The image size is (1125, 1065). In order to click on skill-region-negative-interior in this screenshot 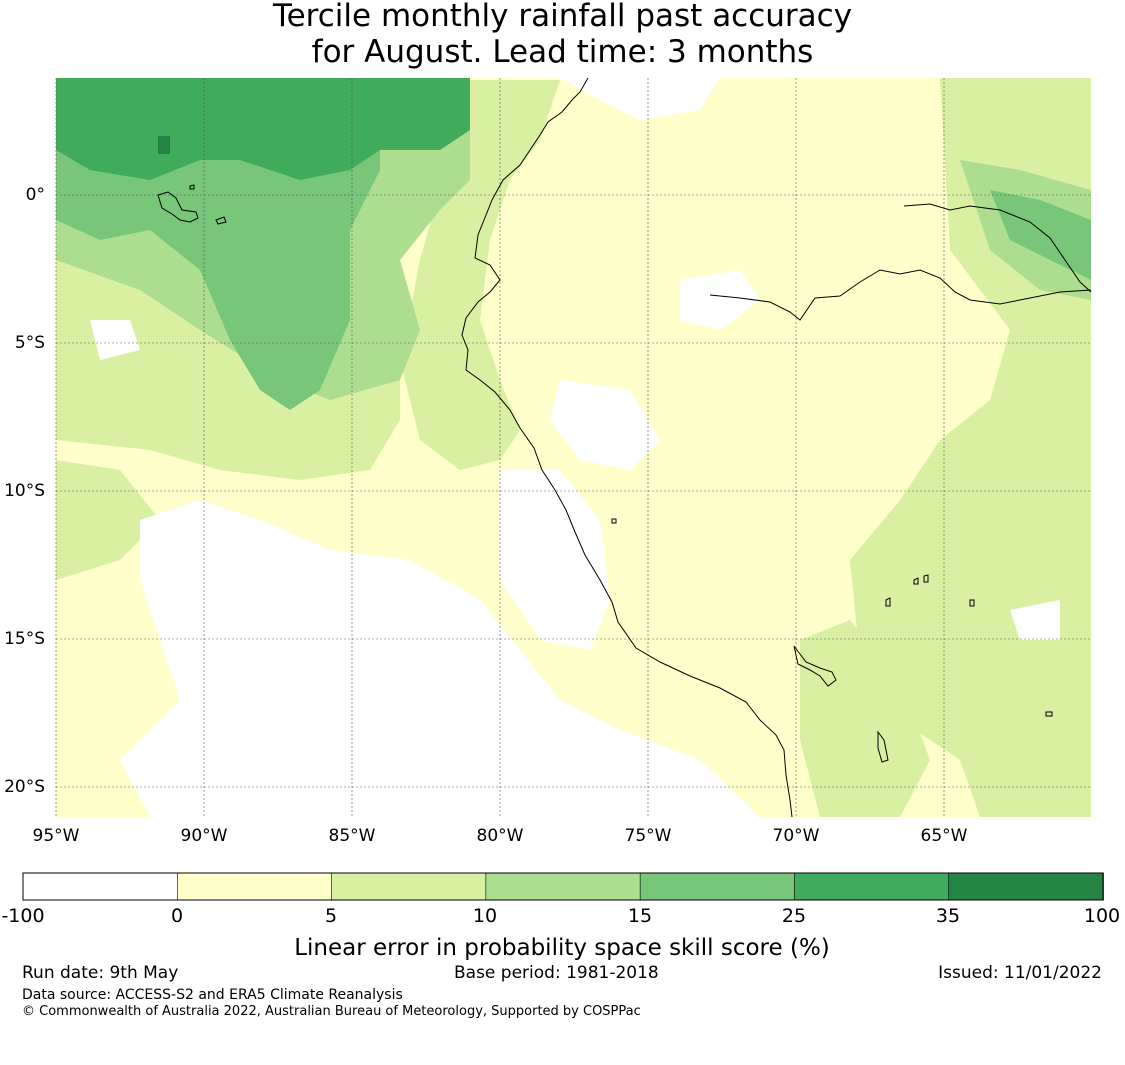, I will do `click(605, 425)`.